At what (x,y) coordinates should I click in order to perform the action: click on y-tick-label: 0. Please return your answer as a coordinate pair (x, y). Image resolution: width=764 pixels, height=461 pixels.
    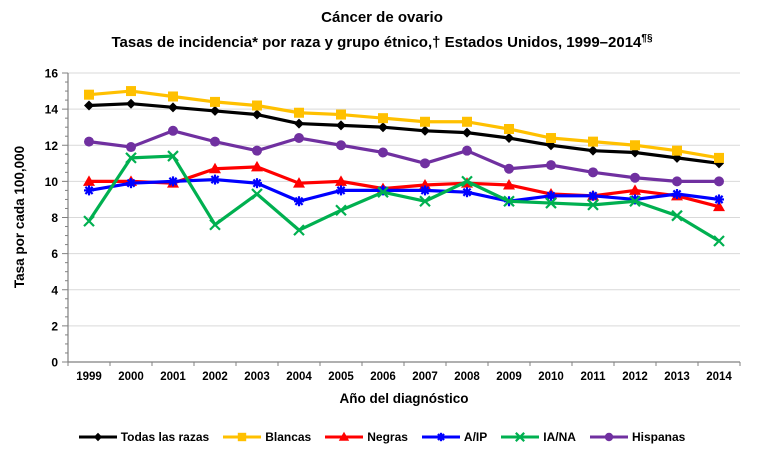
    Looking at the image, I should click on (54, 363).